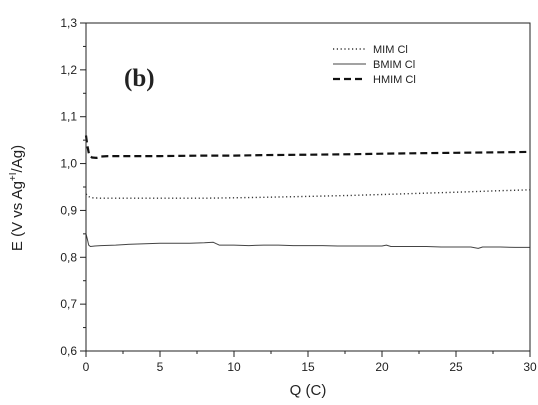 The image size is (538, 405). What do you see at coordinates (68, 210) in the screenshot?
I see `y-tick-label-3: 0,9` at bounding box center [68, 210].